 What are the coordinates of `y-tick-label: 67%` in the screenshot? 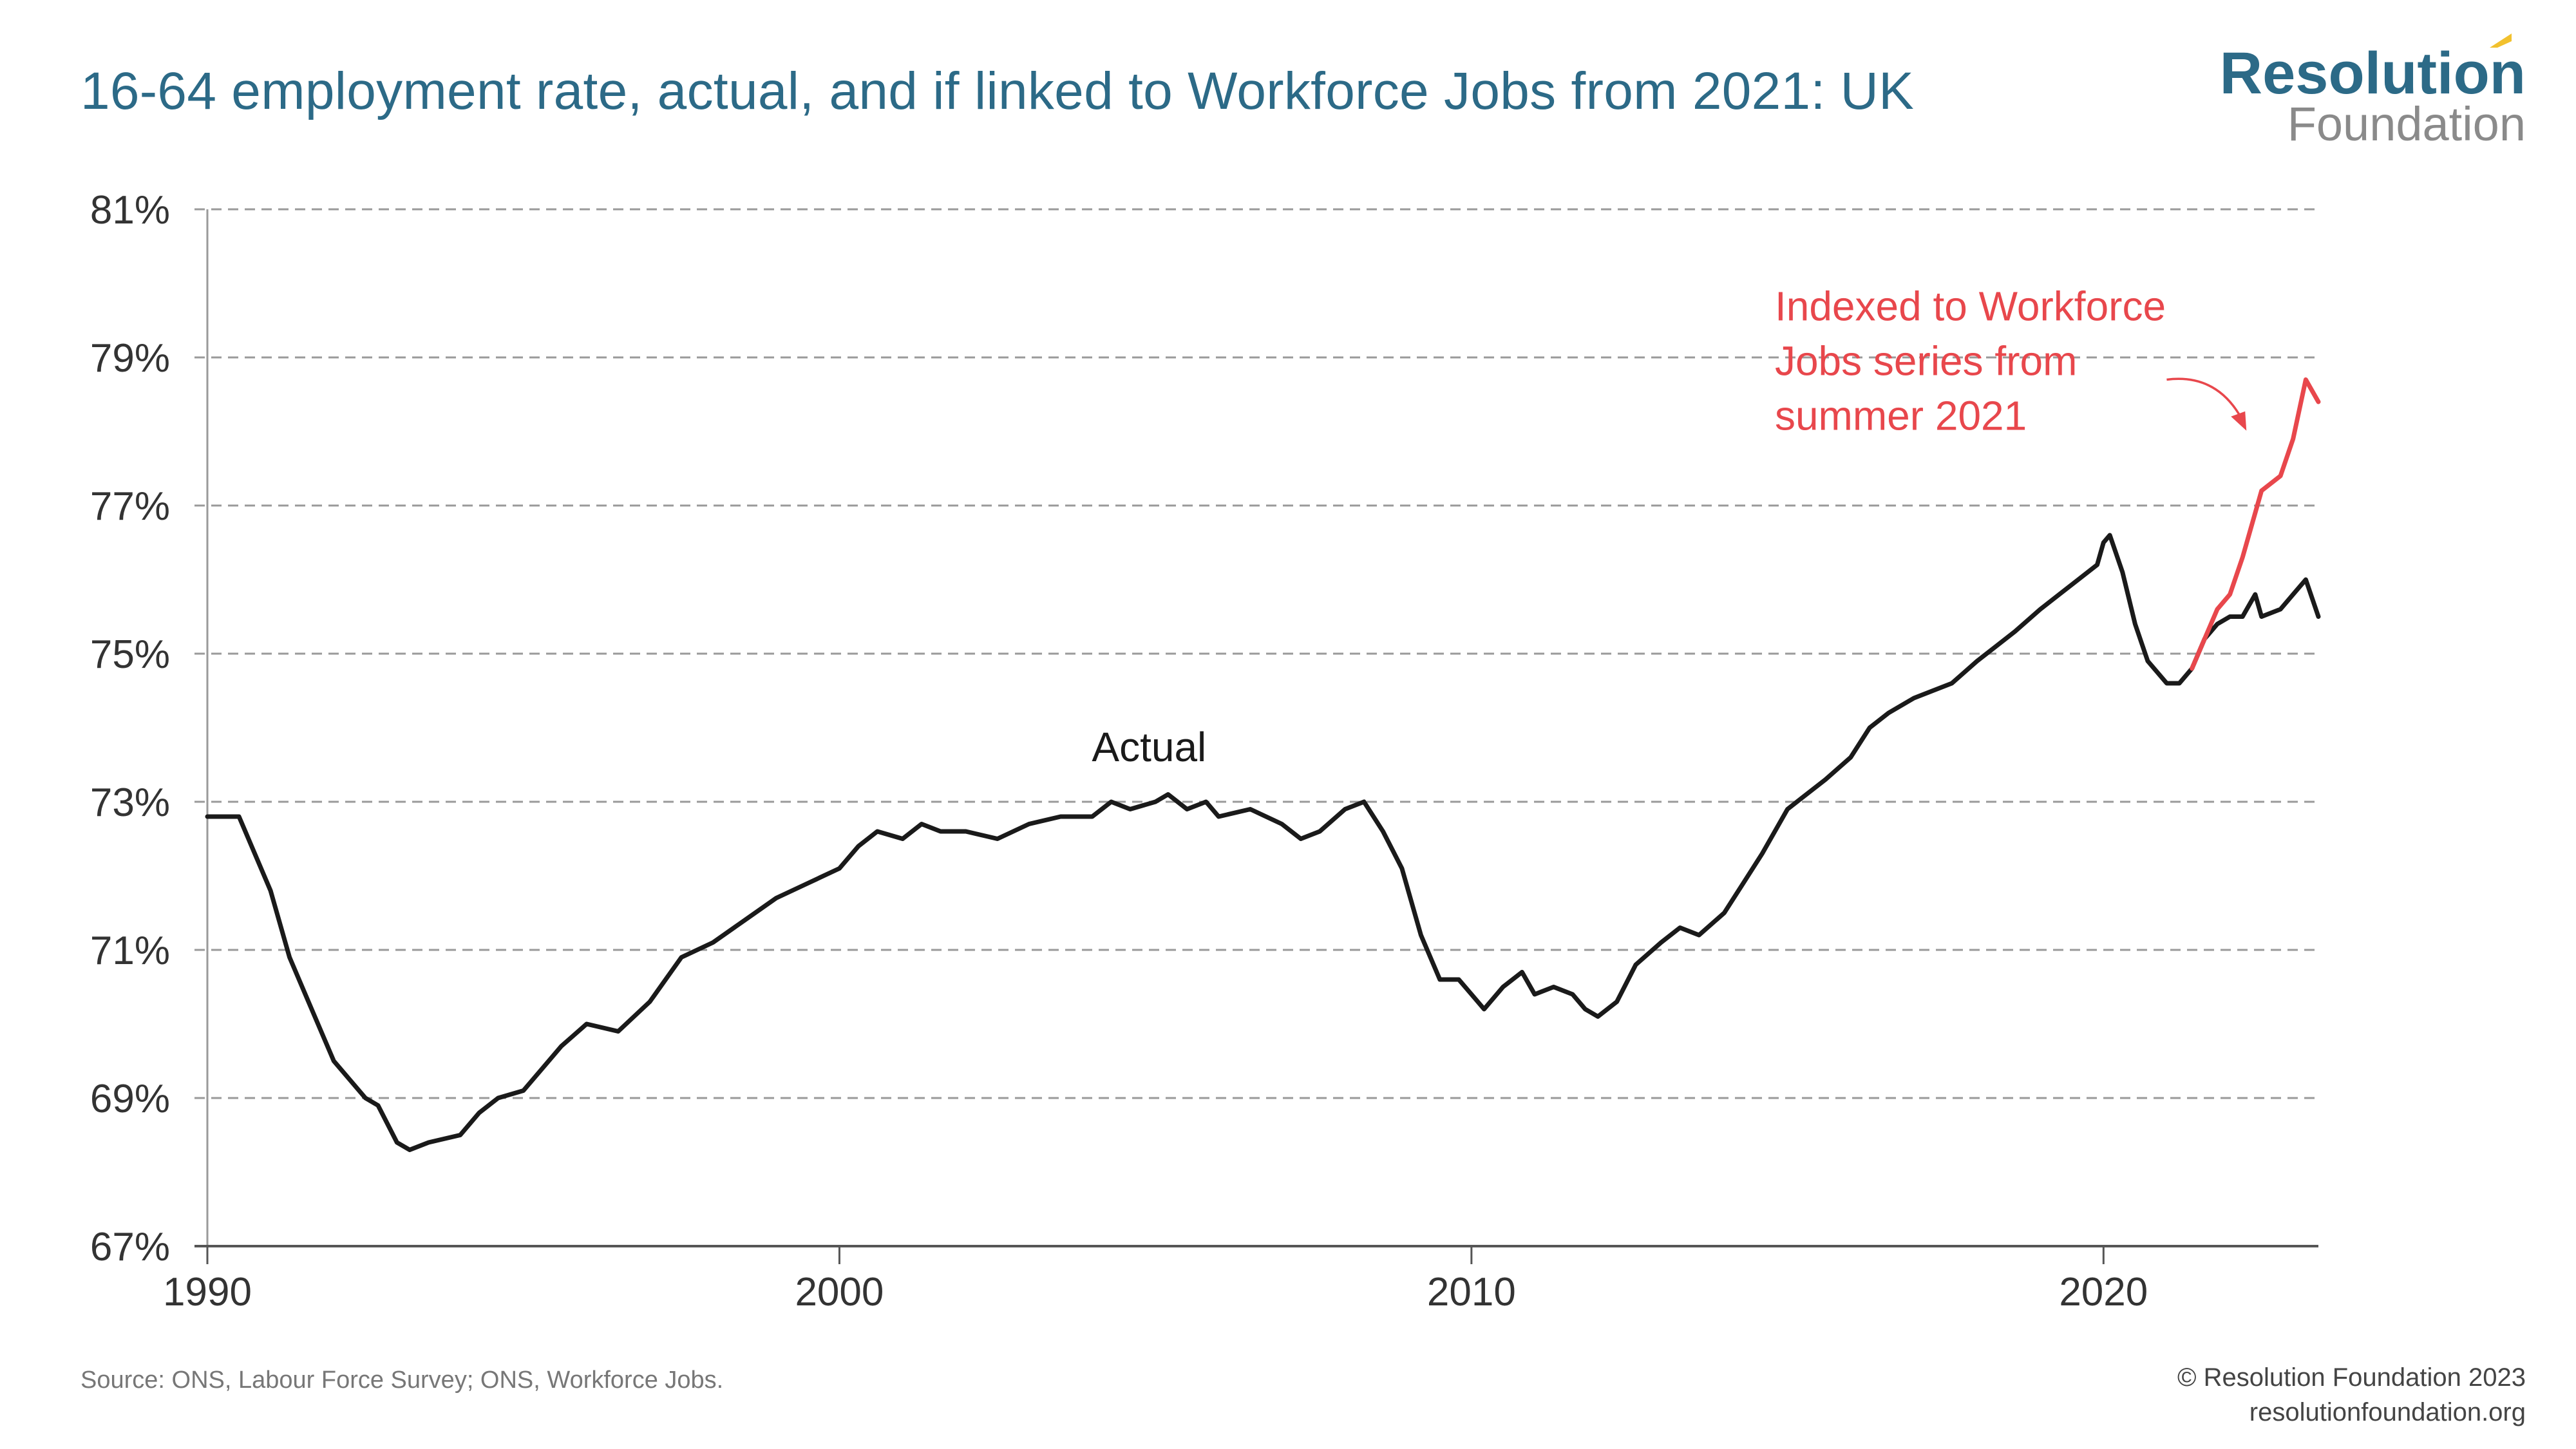 It's located at (130, 1247).